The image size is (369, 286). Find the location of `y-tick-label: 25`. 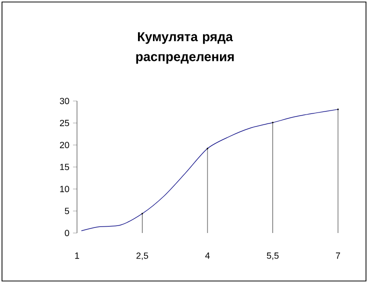

y-tick-label: 25 is located at coordinates (65, 123).